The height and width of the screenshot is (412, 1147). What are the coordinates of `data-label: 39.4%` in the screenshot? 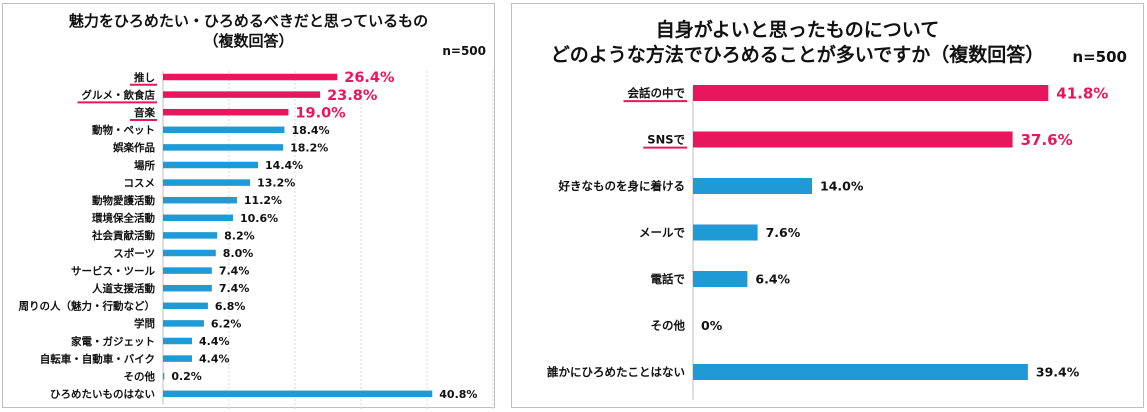 It's located at (1058, 372).